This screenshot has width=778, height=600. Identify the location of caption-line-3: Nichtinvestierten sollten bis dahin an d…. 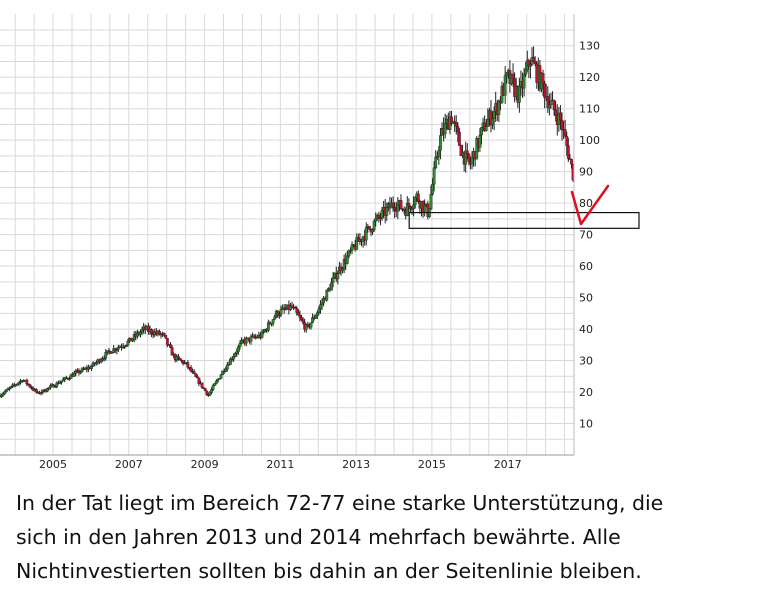
(329, 571).